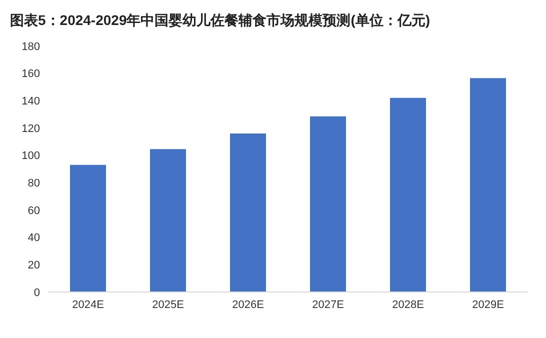 The width and height of the screenshot is (546, 338). I want to click on x-tick-label: 2025E, so click(168, 304).